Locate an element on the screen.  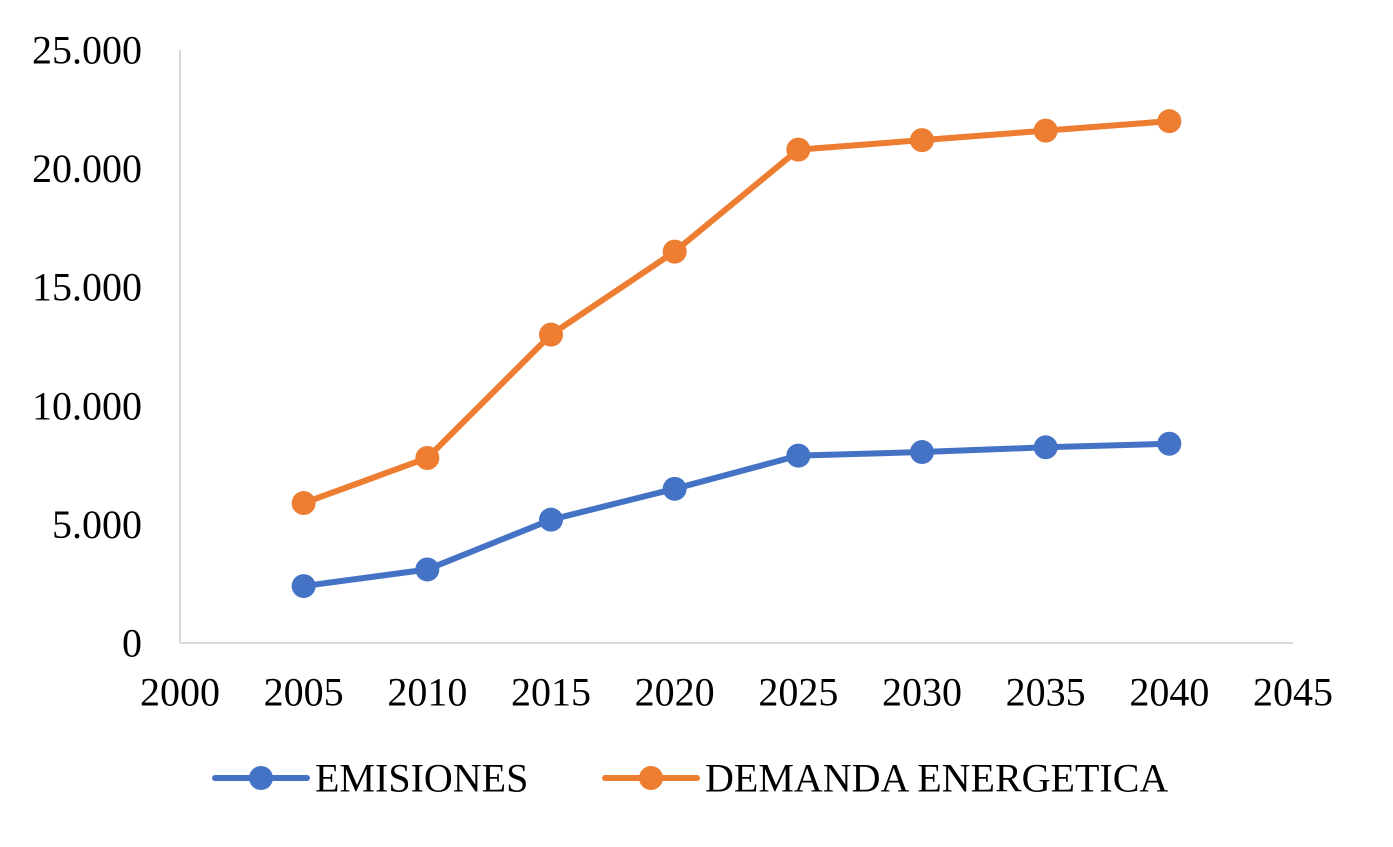
x-tick-label: 2030 is located at coordinates (922, 692).